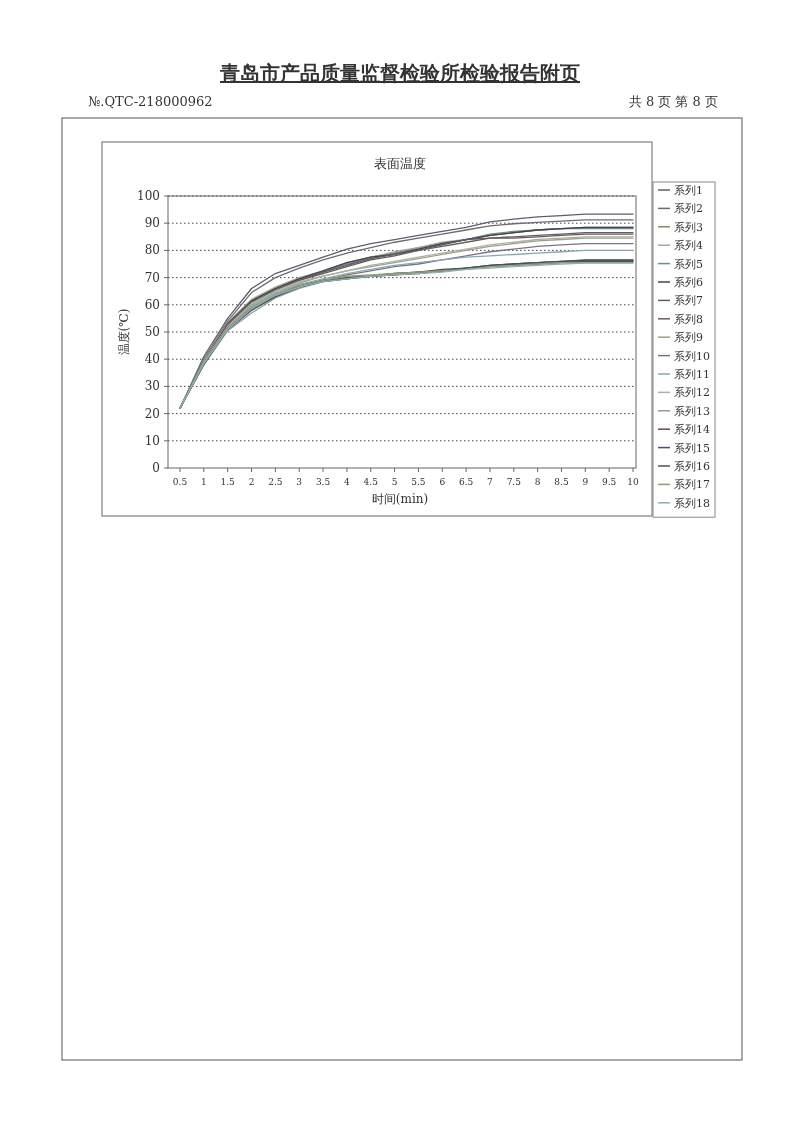 The height and width of the screenshot is (1132, 800). I want to click on legend-label: 系列4, so click(688, 246).